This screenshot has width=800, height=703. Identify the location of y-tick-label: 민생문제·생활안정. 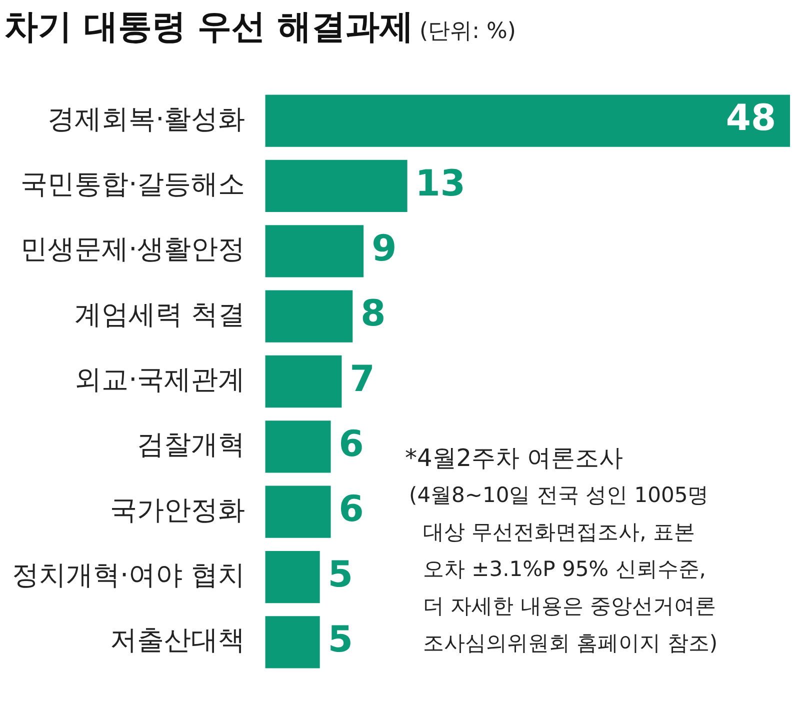
(133, 250).